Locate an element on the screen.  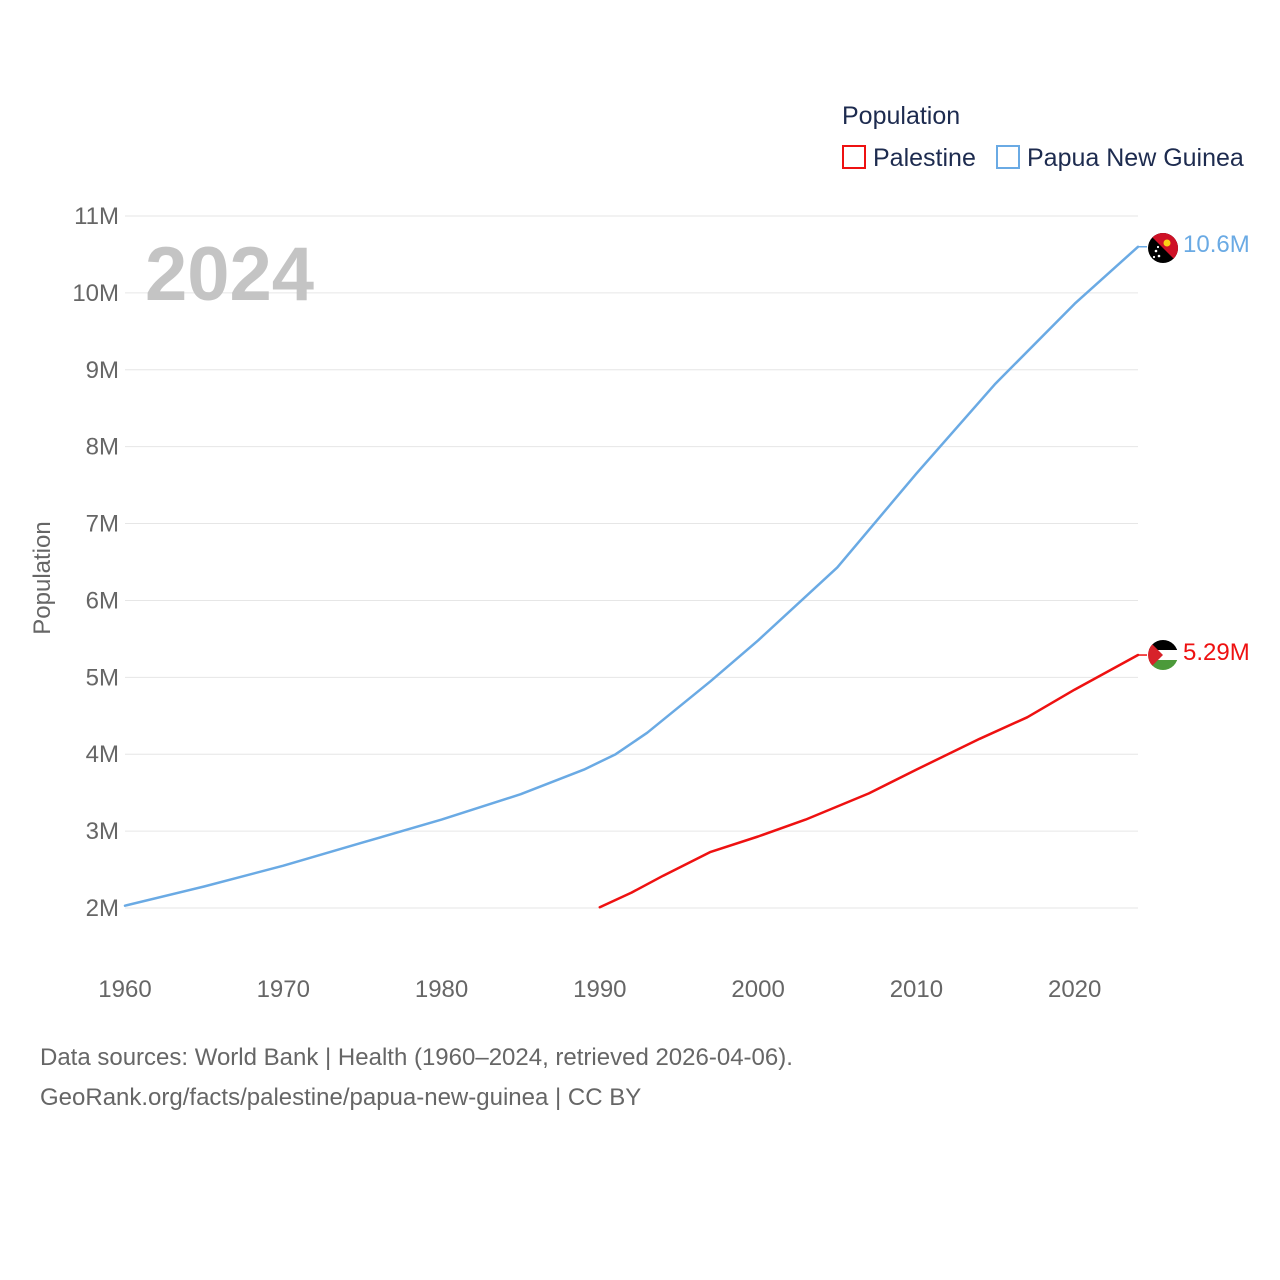
legend-title: Population is located at coordinates (901, 116).